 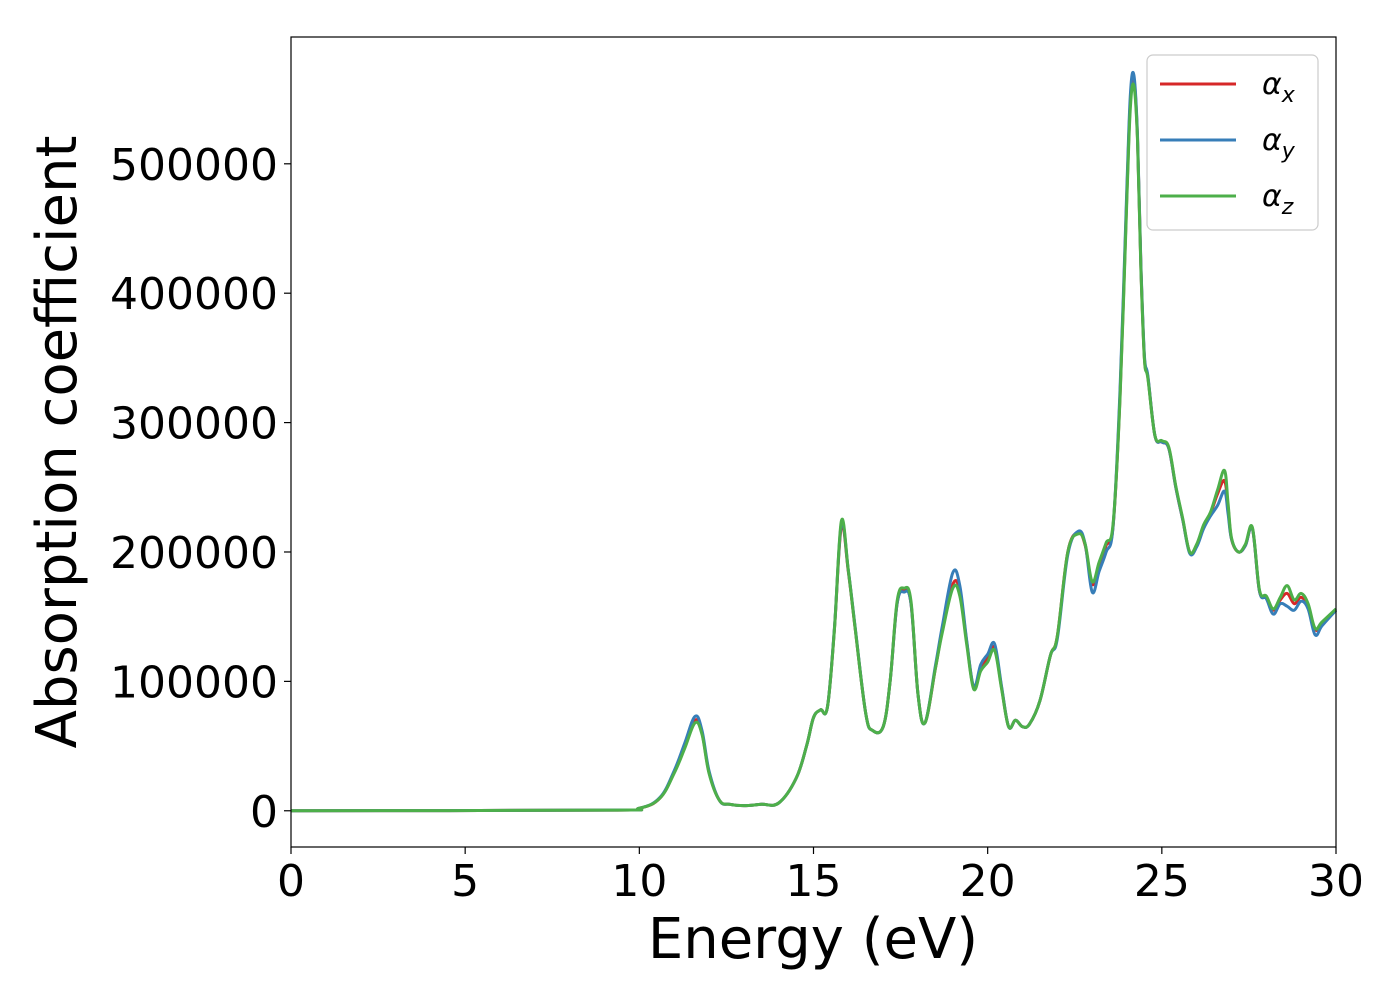 I want to click on y-tick-label: 300000, so click(x=194, y=424).